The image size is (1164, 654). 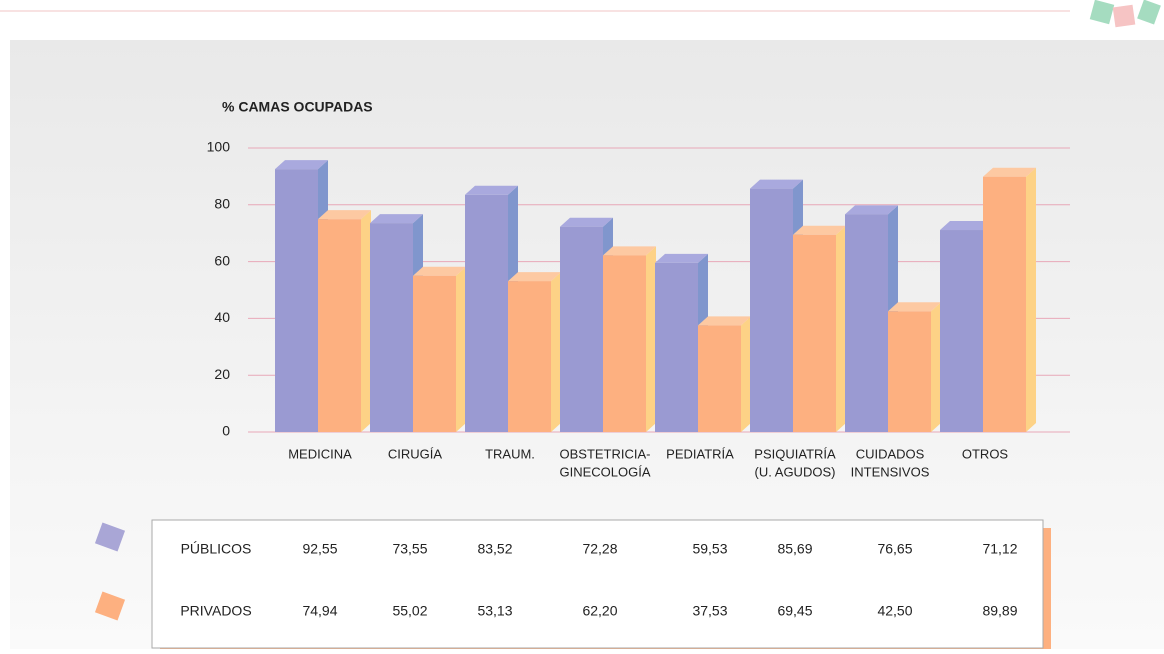 What do you see at coordinates (409, 549) in the screenshot?
I see `table-value: 73,55` at bounding box center [409, 549].